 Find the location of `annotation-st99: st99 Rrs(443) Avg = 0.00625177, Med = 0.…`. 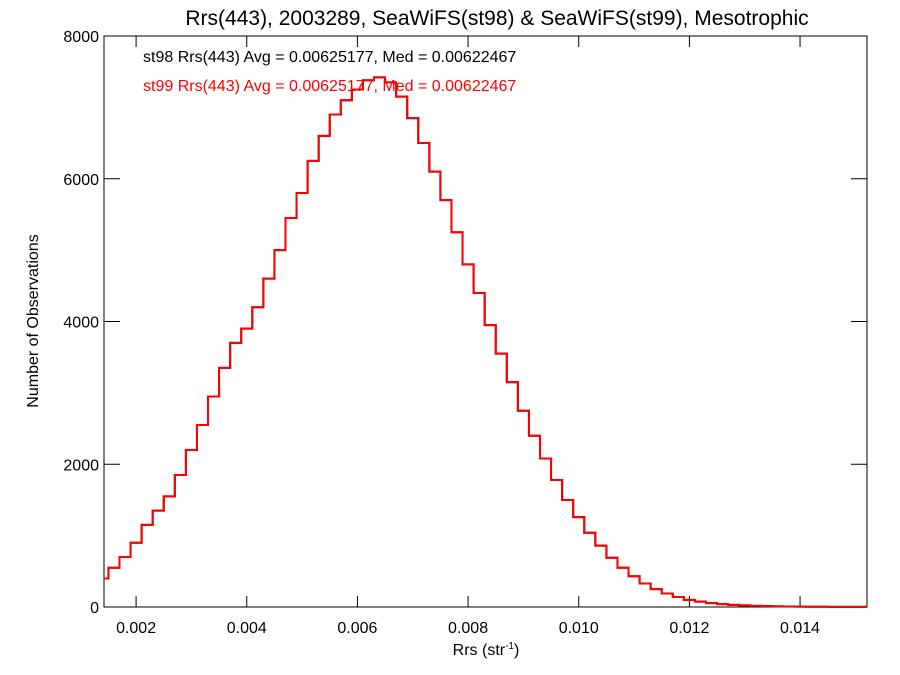

annotation-st99: st99 Rrs(443) Avg = 0.00625177, Med = 0.… is located at coordinates (329, 86).